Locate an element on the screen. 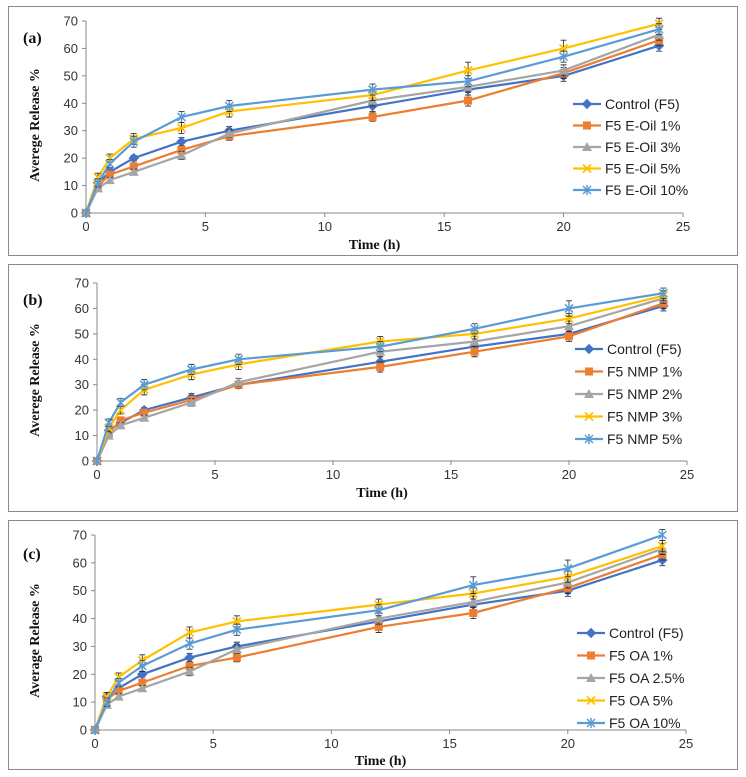  y-tick-label: 60 is located at coordinates (71, 48).